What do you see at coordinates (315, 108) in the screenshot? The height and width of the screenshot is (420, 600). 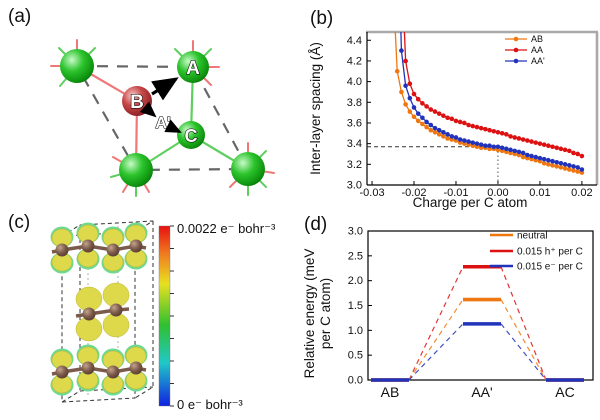 I see `y-axis-title: Inter-layer spacing (Å)` at bounding box center [315, 108].